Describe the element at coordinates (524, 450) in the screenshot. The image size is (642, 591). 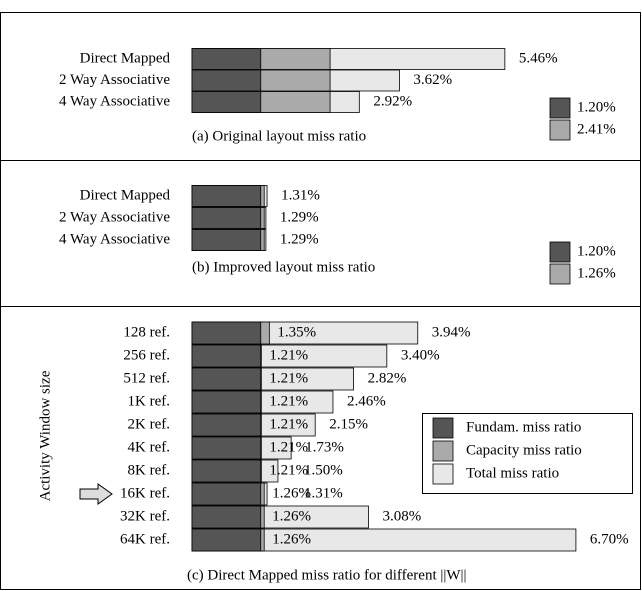
I see `legend-label: Capacity miss ratio` at that location.